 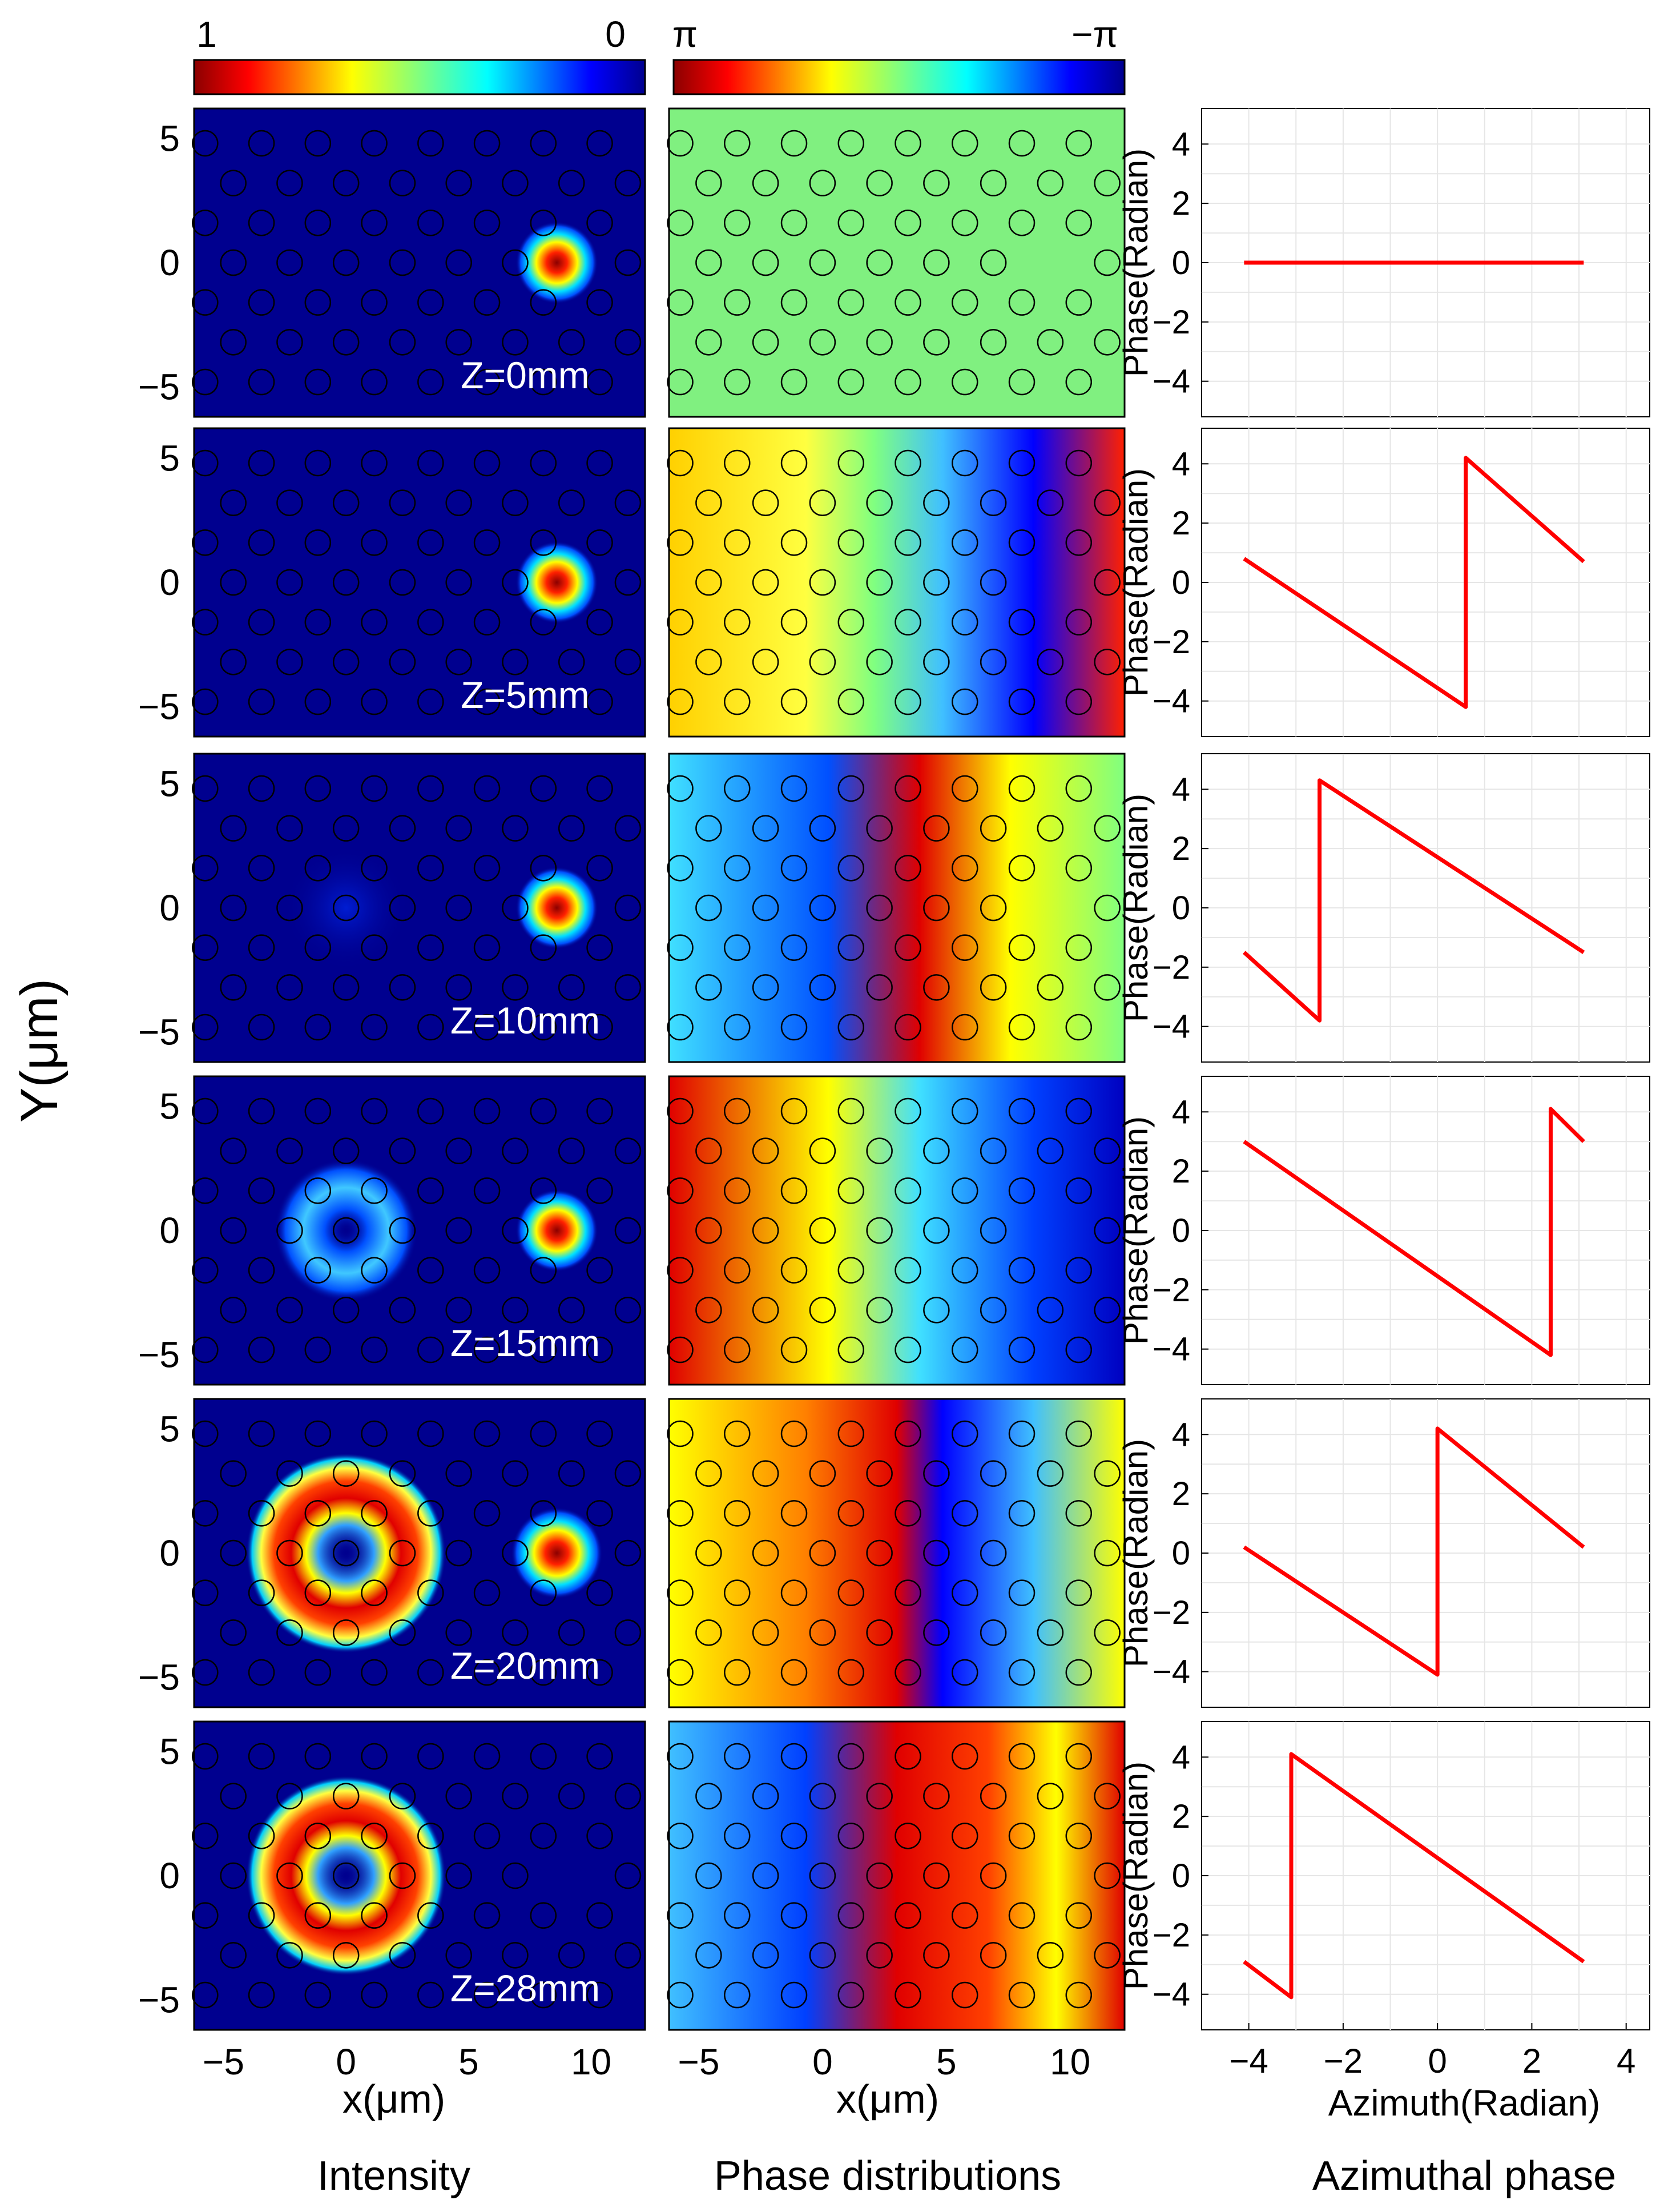 I want to click on y-tick-label: −5, so click(x=159, y=1355).